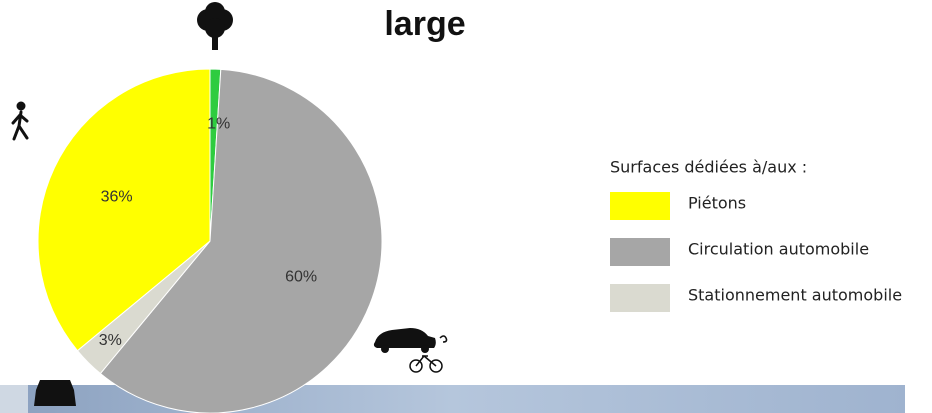  What do you see at coordinates (795, 295) in the screenshot?
I see `legend-label: Stationnement automobile` at bounding box center [795, 295].